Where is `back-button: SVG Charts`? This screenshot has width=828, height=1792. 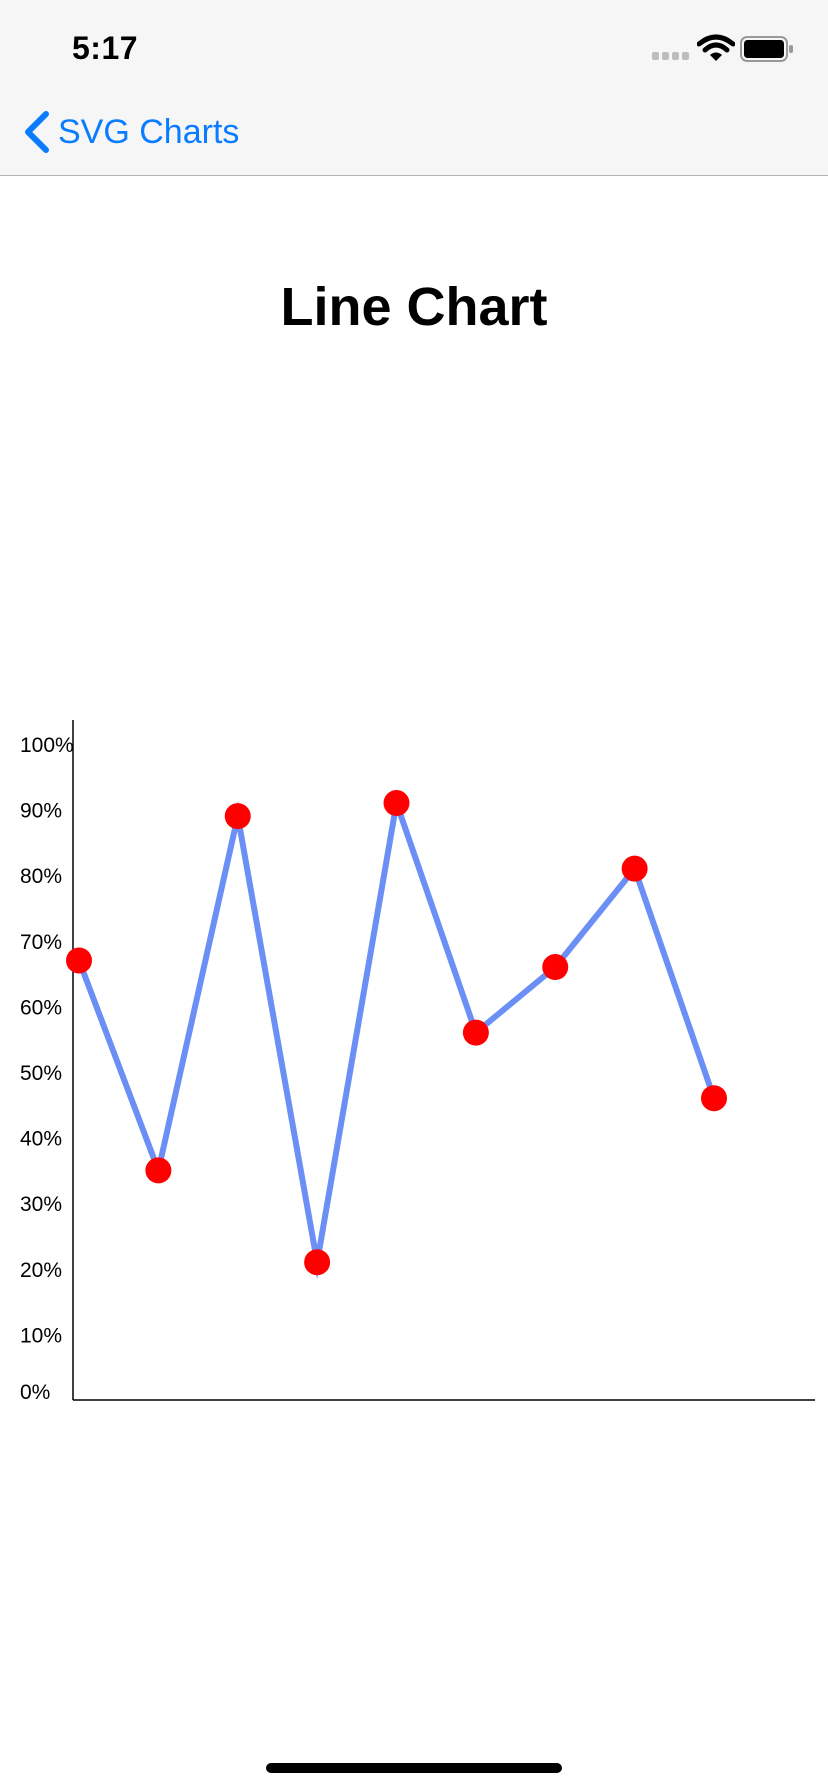
back-button: SVG Charts is located at coordinates (130, 132).